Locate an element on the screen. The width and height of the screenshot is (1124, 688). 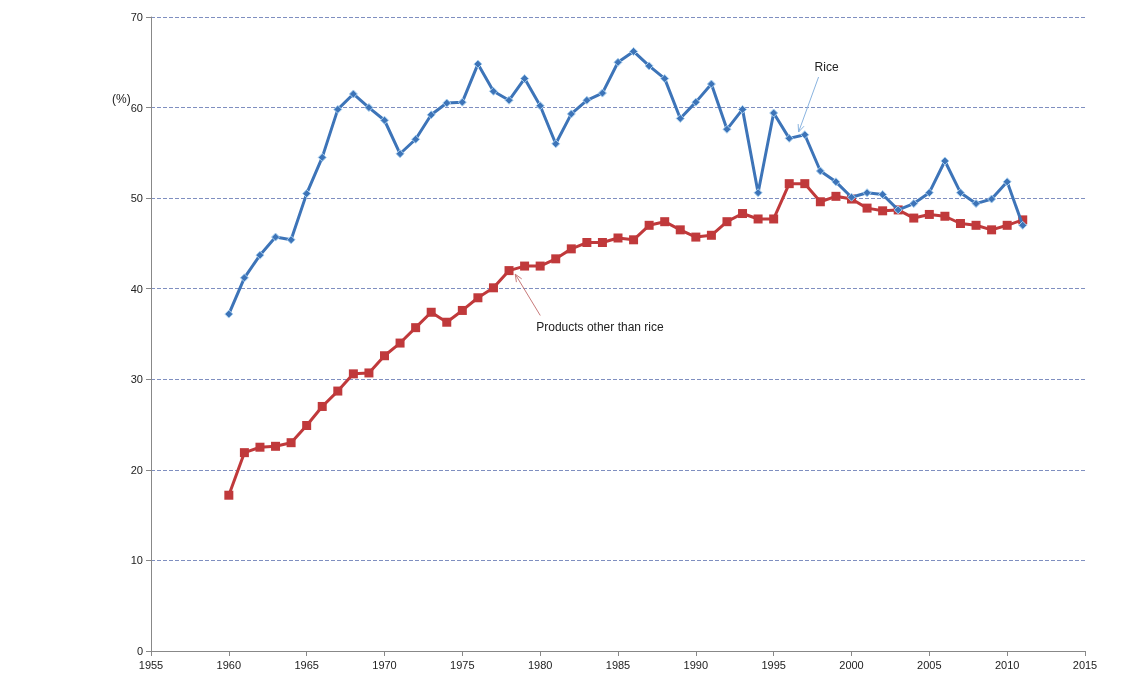
x-tick-label: 2005 is located at coordinates (929, 664).